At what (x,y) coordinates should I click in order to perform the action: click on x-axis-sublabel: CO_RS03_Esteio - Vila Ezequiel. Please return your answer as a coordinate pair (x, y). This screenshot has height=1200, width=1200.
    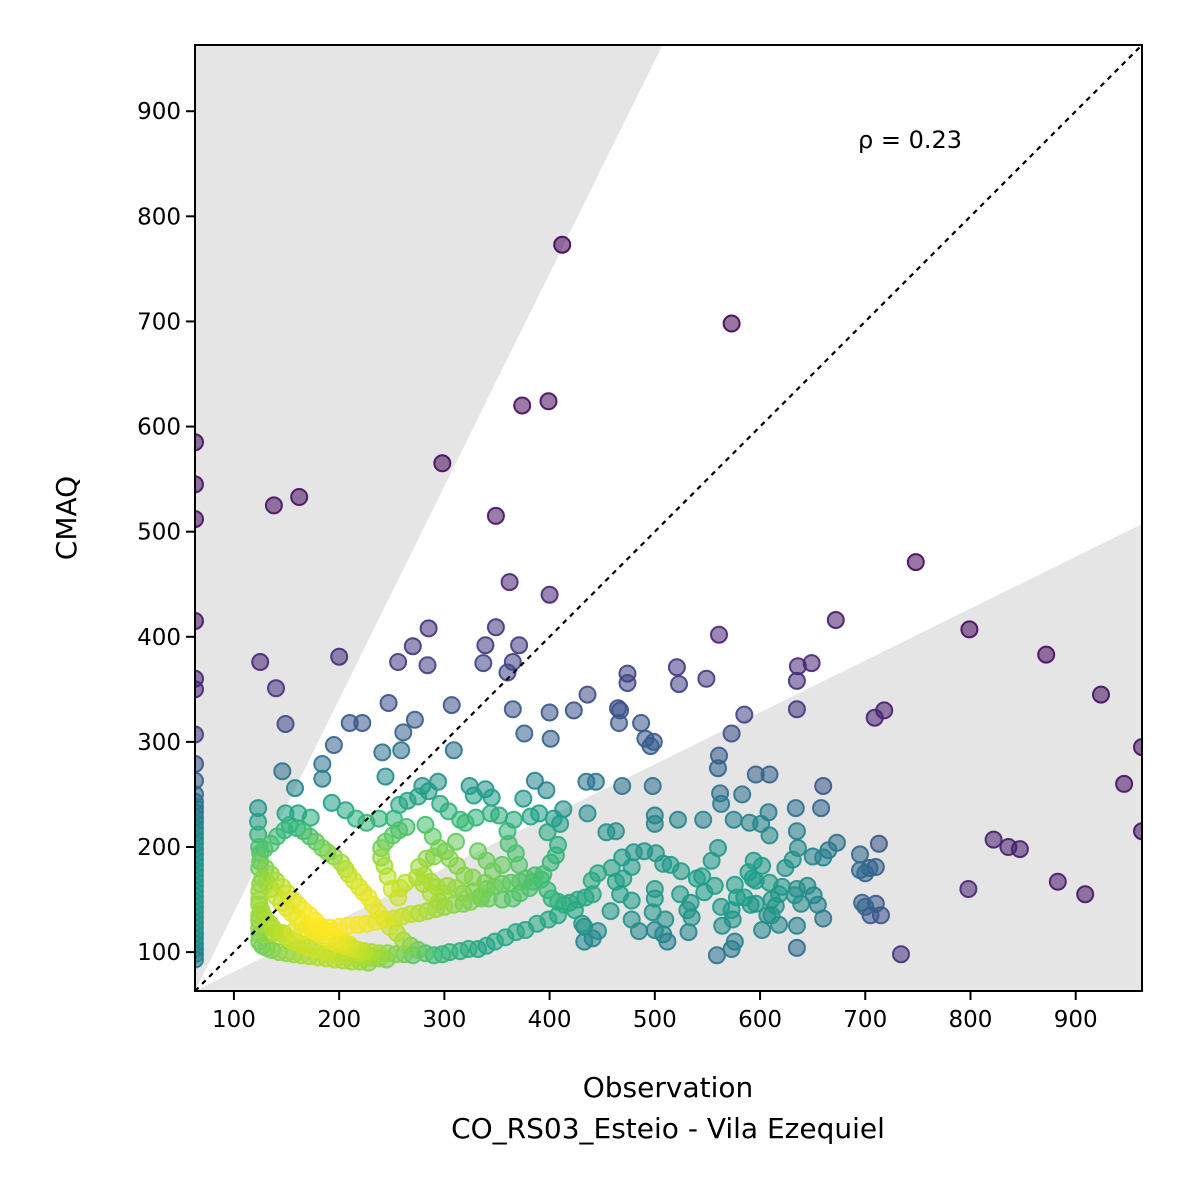
    Looking at the image, I should click on (668, 1128).